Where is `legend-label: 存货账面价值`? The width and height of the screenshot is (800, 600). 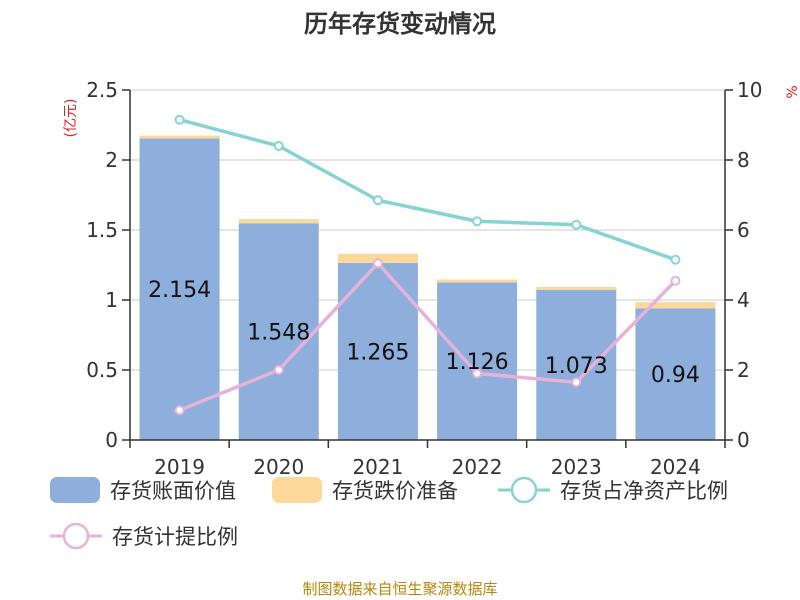
legend-label: 存货账面价值 is located at coordinates (173, 491).